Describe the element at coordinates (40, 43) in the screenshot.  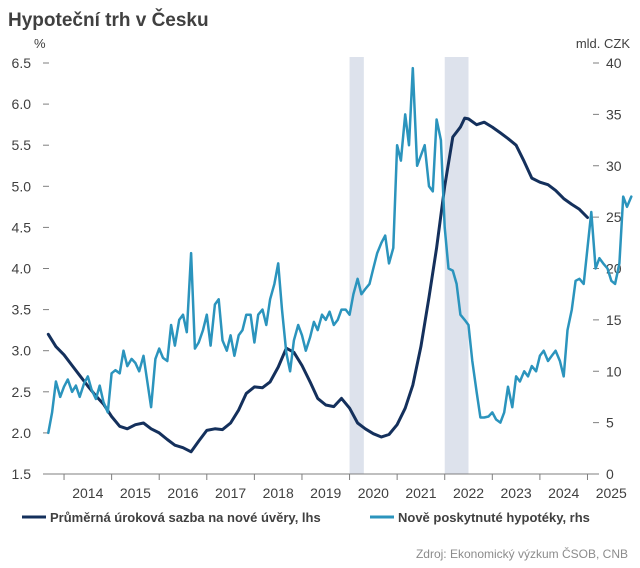
I see `y-axis-left-unit: %` at that location.